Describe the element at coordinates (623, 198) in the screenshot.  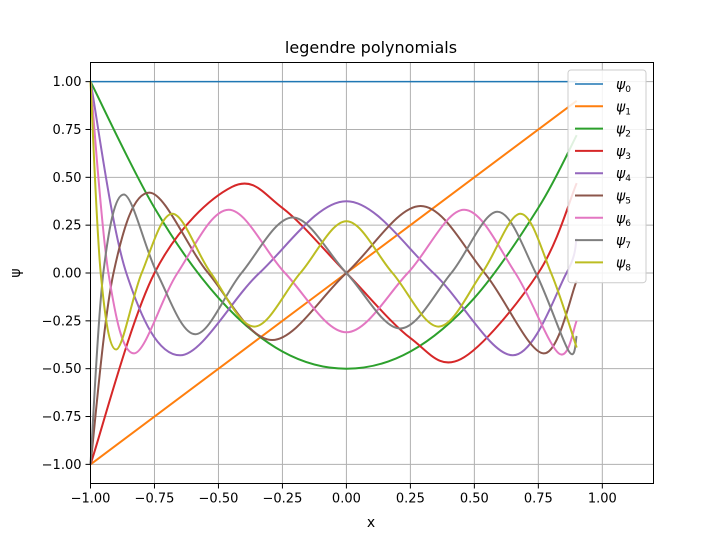
I see `legend-label: ψ5` at that location.